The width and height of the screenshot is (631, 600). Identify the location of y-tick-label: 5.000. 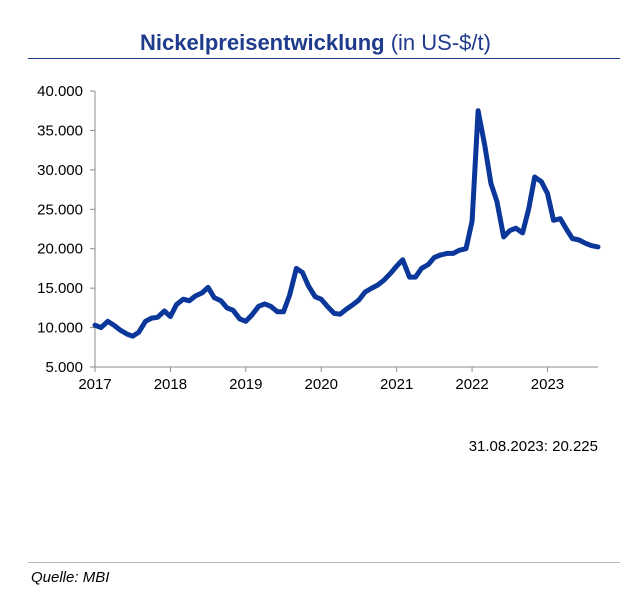
(64, 367).